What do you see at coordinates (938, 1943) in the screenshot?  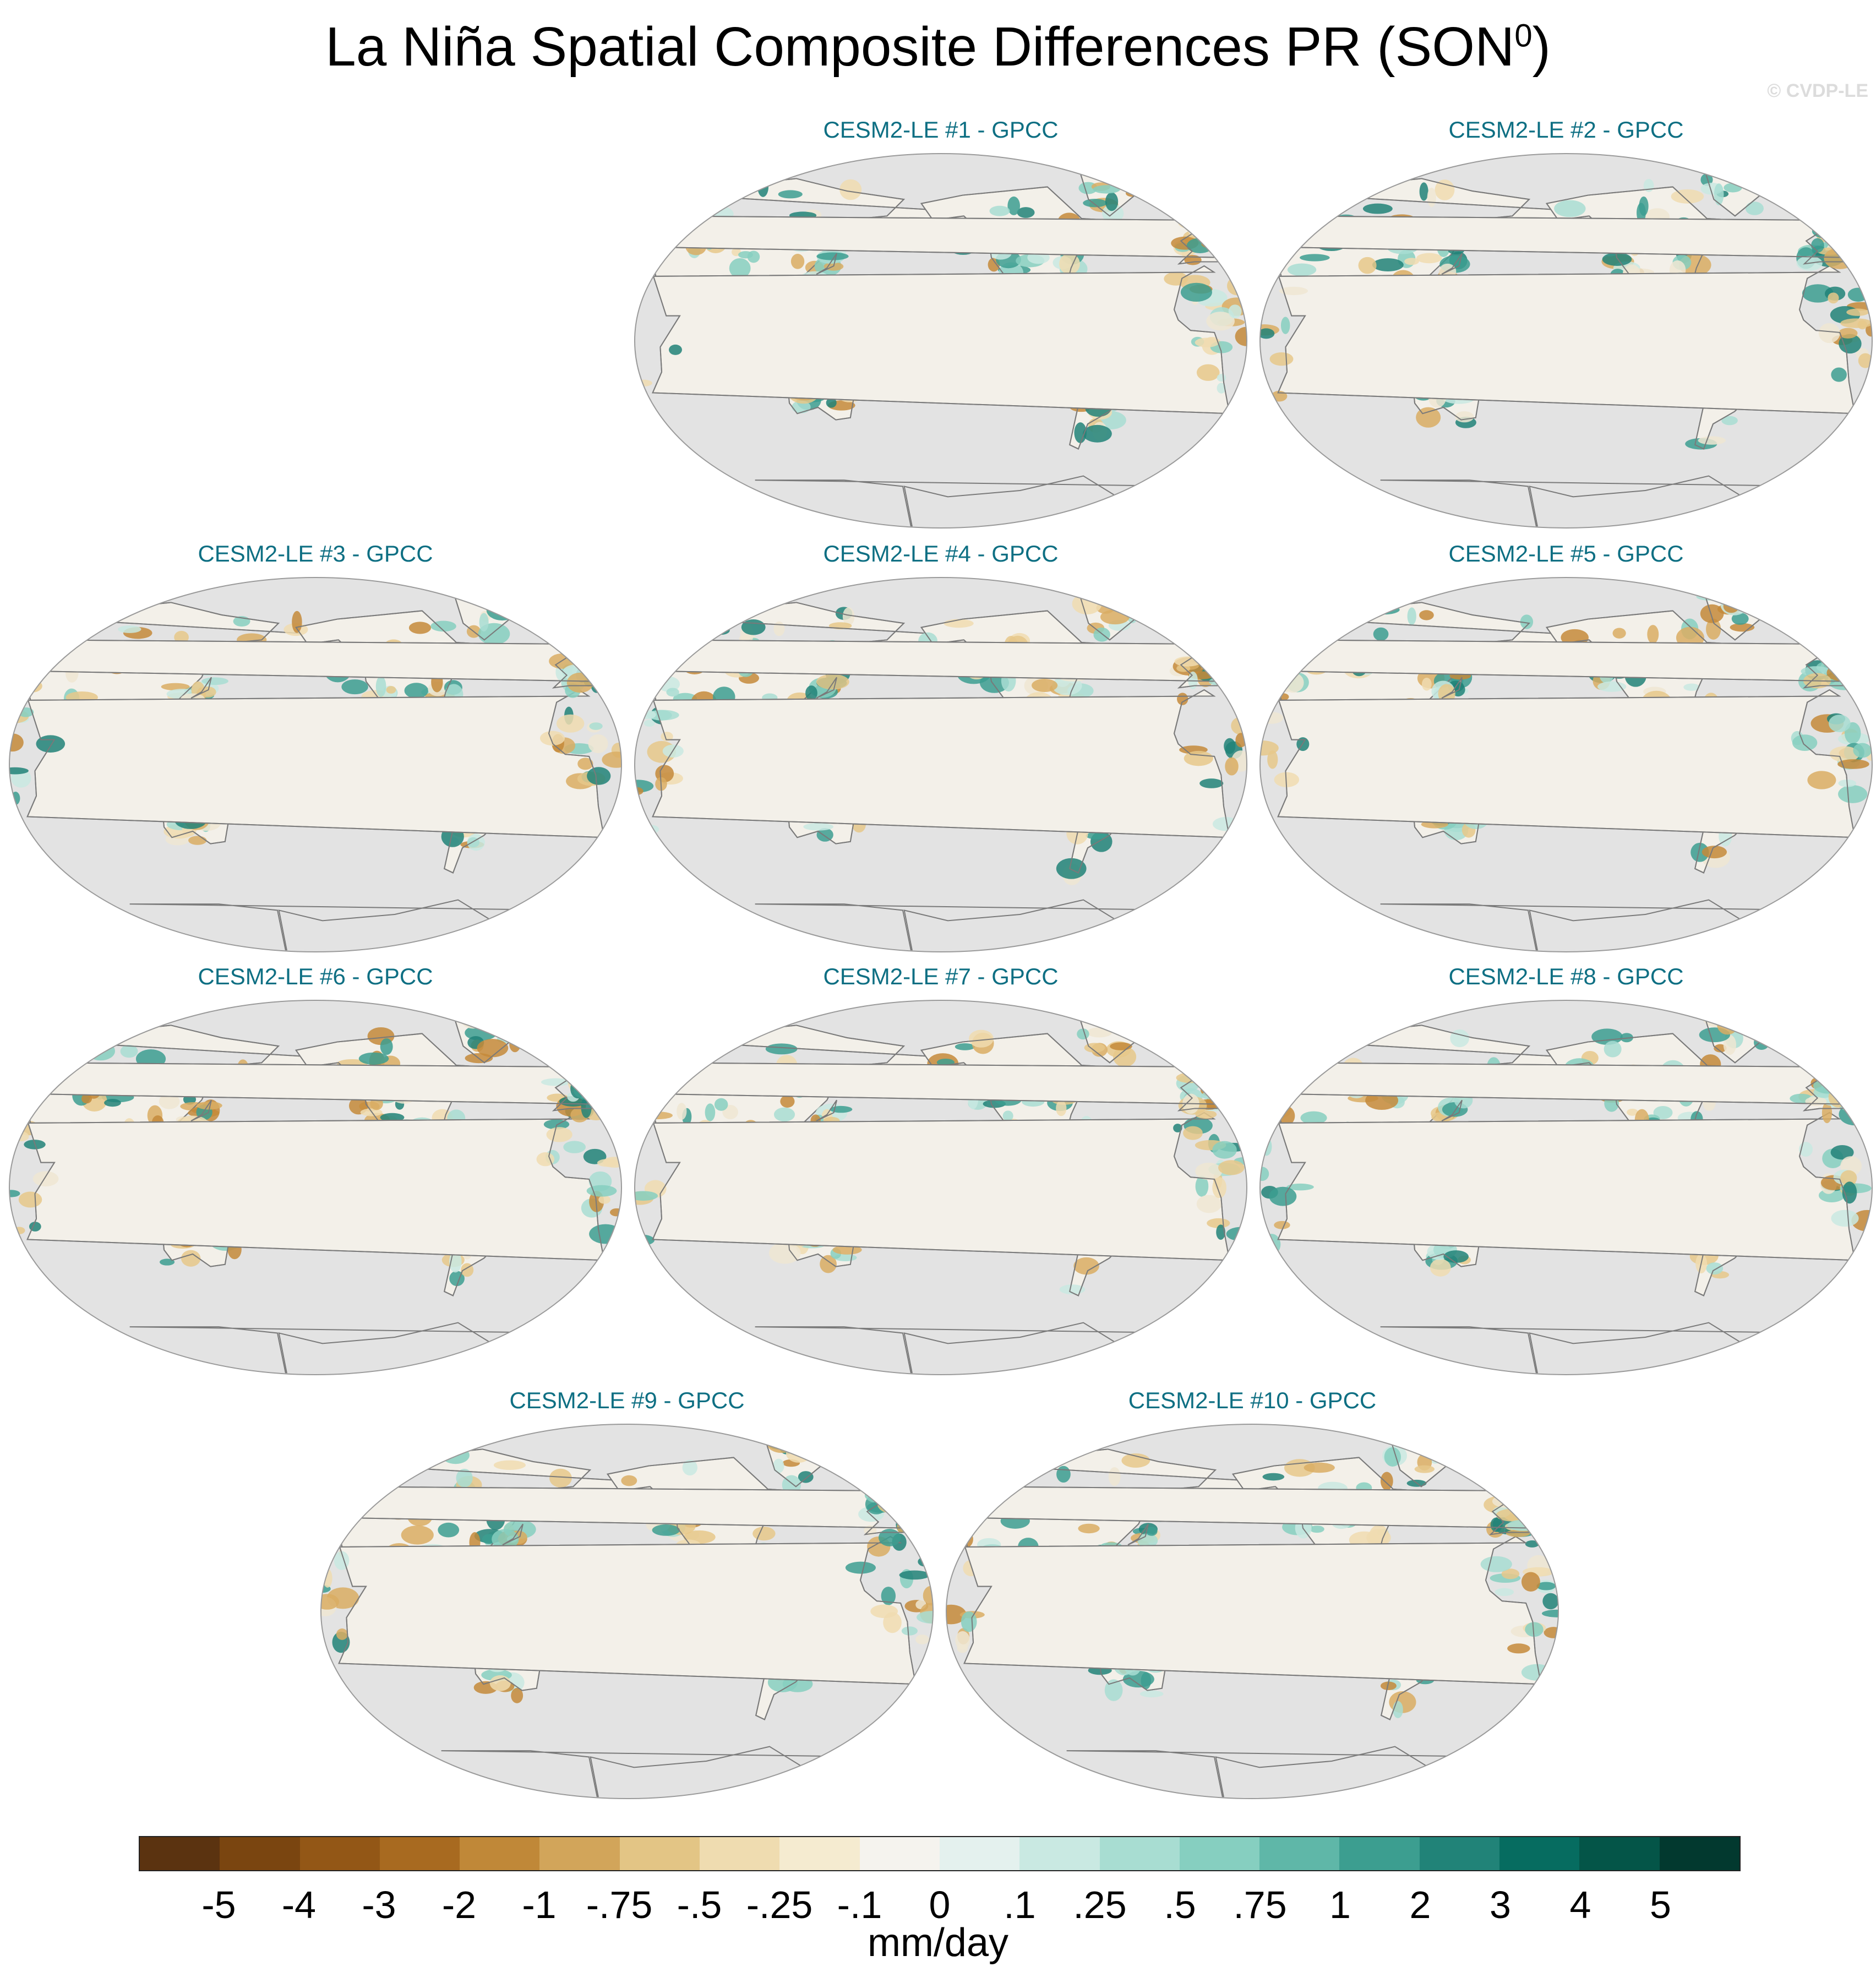 I see `colorbar-units: mm/day` at bounding box center [938, 1943].